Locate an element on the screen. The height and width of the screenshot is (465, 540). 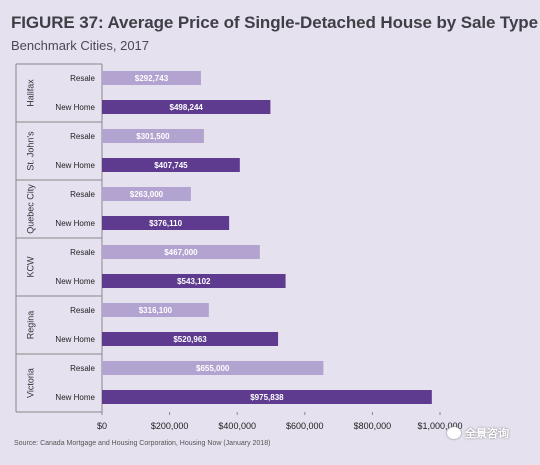
city-label: St. John's is located at coordinates (30, 151).